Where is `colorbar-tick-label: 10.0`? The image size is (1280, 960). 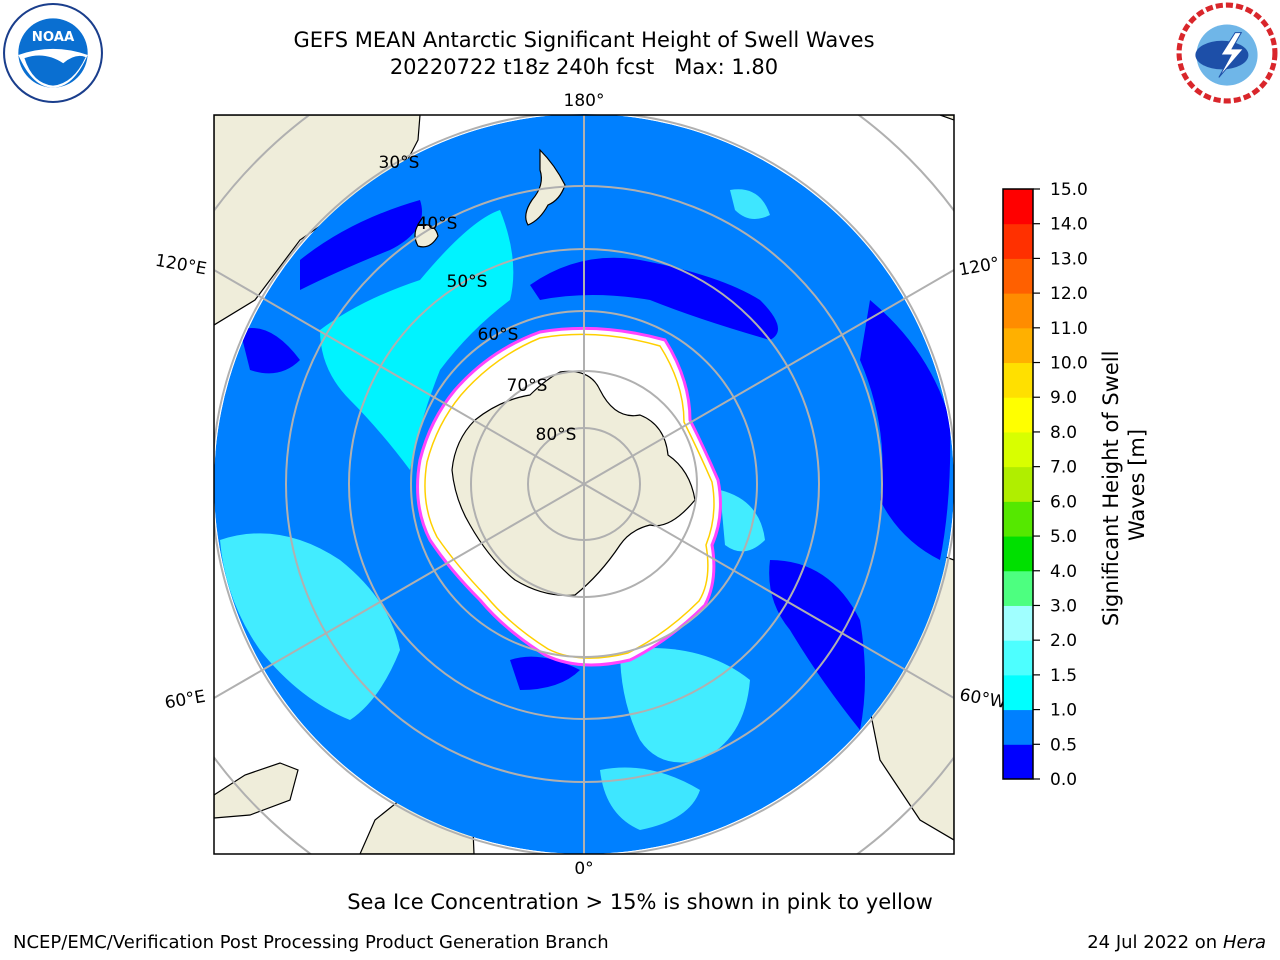
colorbar-tick-label: 10.0 is located at coordinates (1069, 364).